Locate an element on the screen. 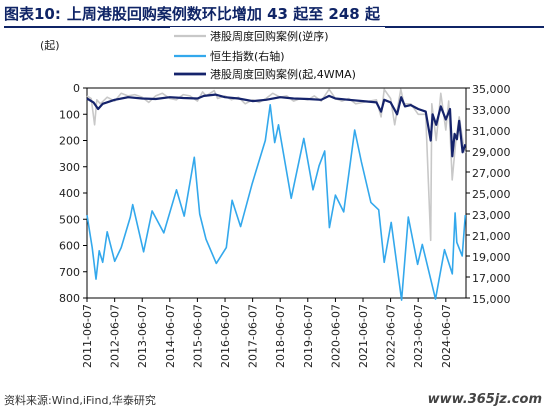  x-tick-label: 2015-06-07 is located at coordinates (197, 336).